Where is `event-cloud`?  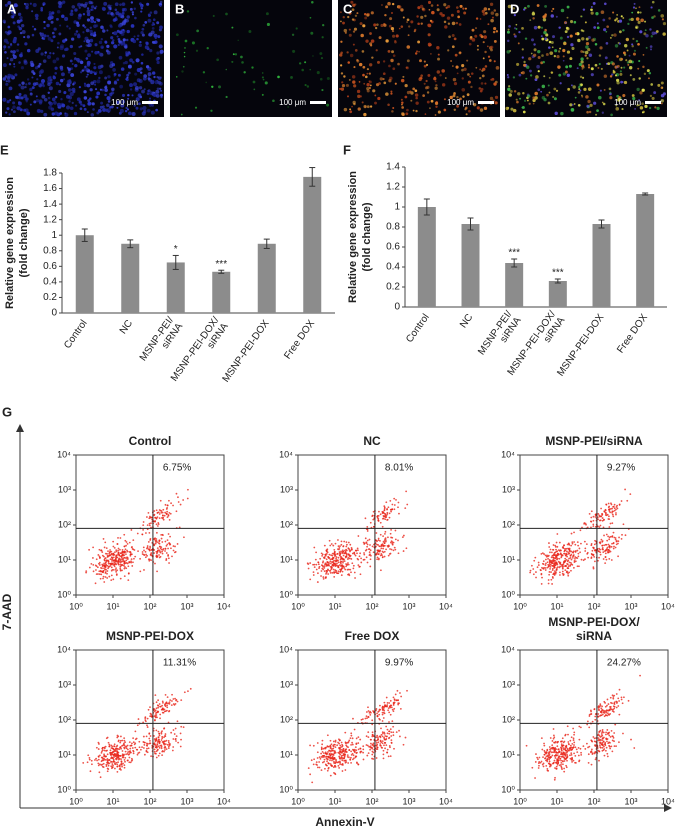
event-cloud is located at coordinates (580, 536).